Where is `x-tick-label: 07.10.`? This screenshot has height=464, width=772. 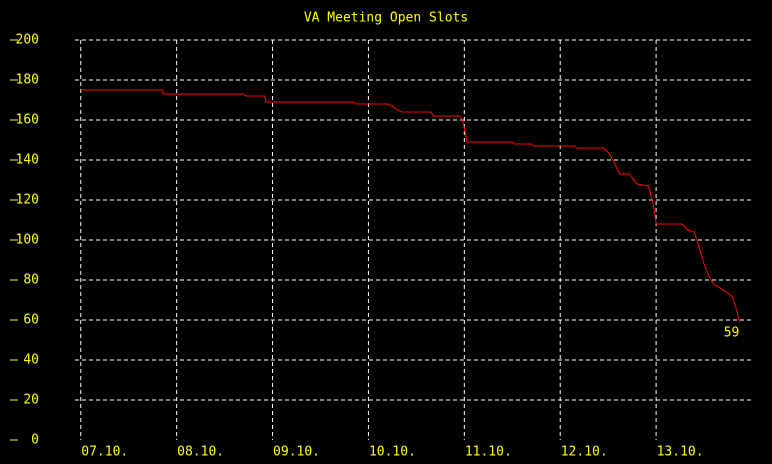
x-tick-label: 07.10. is located at coordinates (104, 452).